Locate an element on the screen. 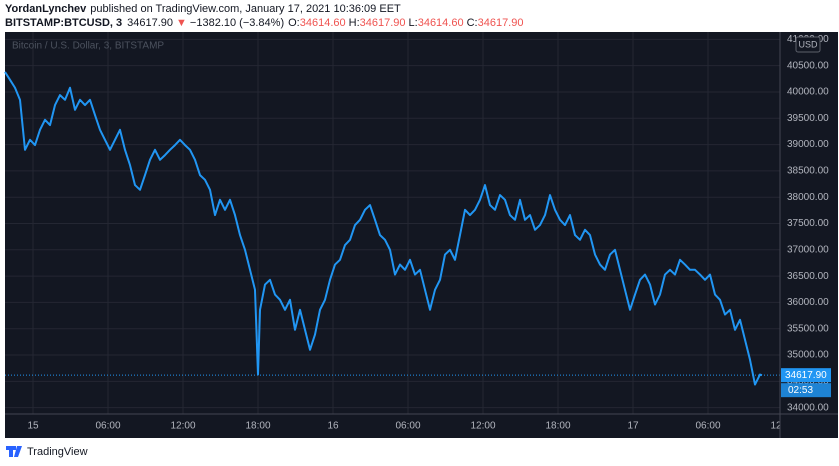 This screenshot has height=466, width=839. y-tick-label: 36000.00 is located at coordinates (808, 302).